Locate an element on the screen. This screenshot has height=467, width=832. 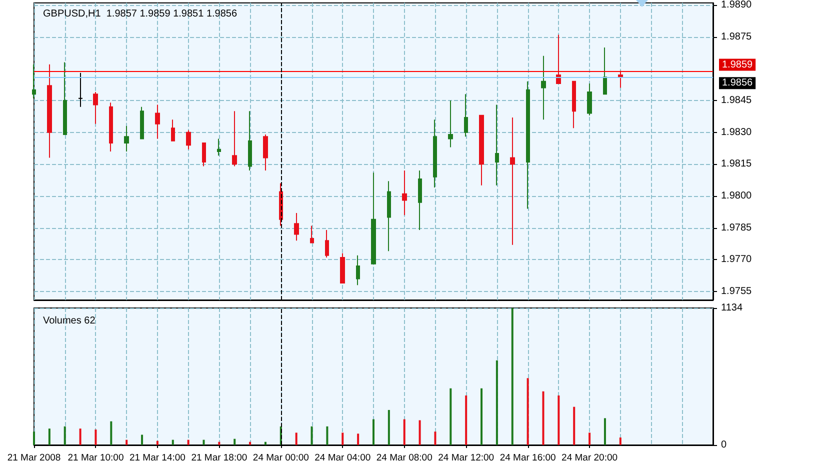
y-tick-label: 1.9815 is located at coordinates (736, 164).